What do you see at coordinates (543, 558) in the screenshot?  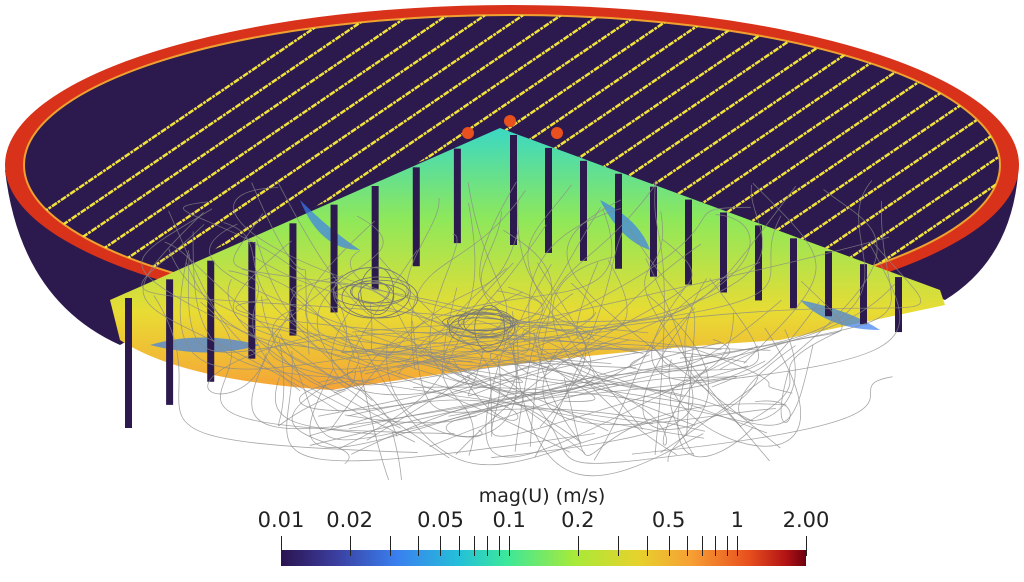 I see `colorbar` at bounding box center [543, 558].